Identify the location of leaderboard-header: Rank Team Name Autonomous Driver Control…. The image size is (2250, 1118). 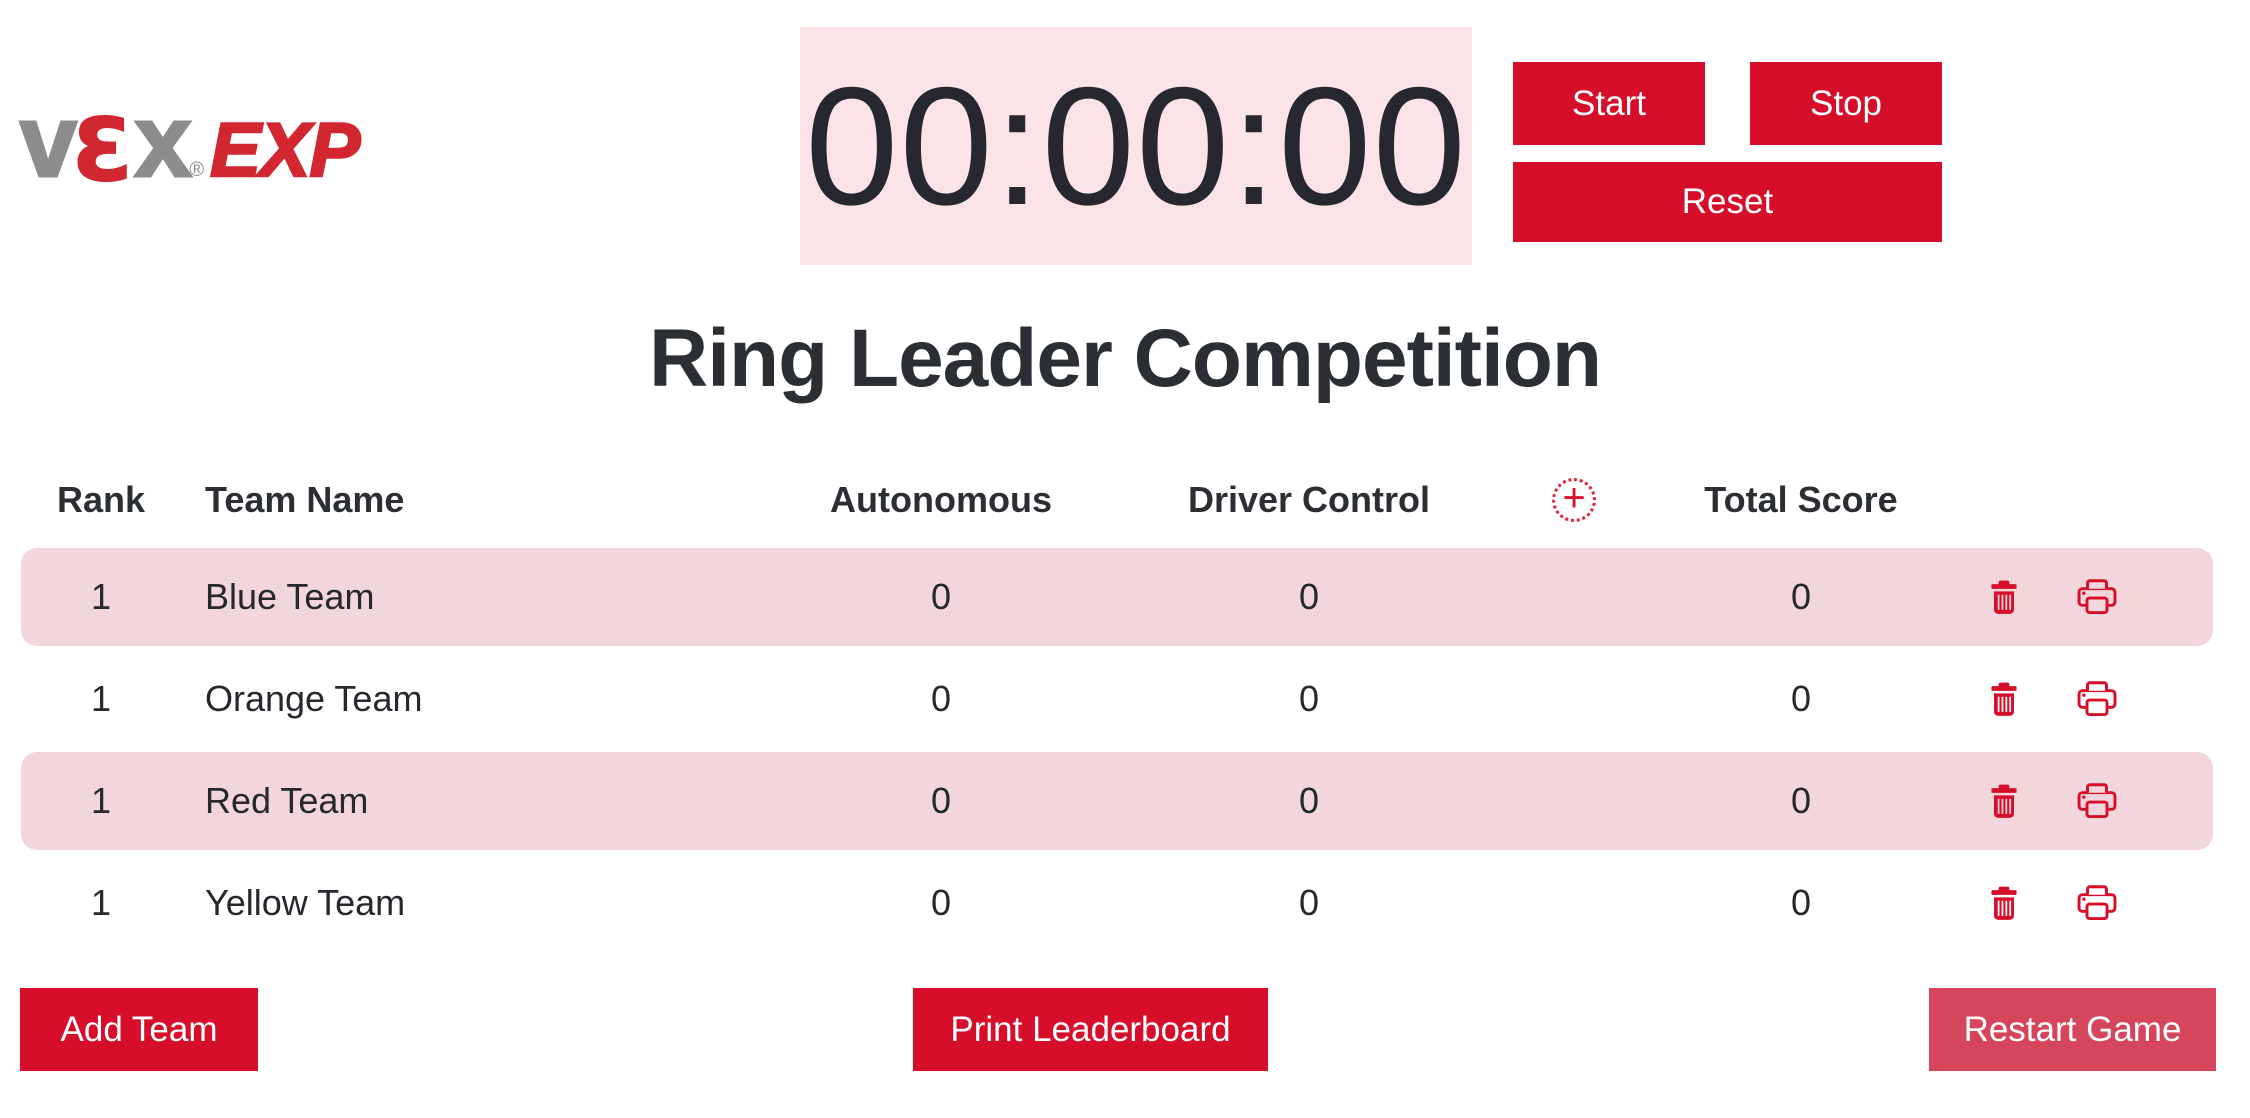
(1117, 500).